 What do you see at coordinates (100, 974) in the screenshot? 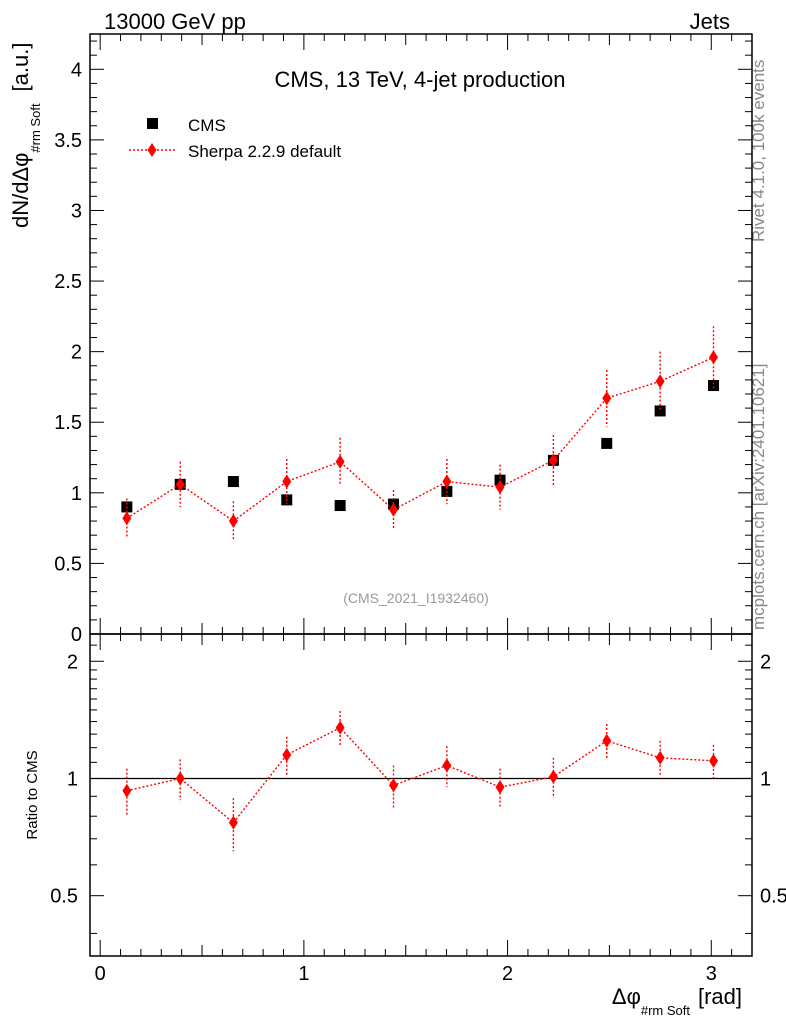
I see `x-tick-label: 0` at bounding box center [100, 974].